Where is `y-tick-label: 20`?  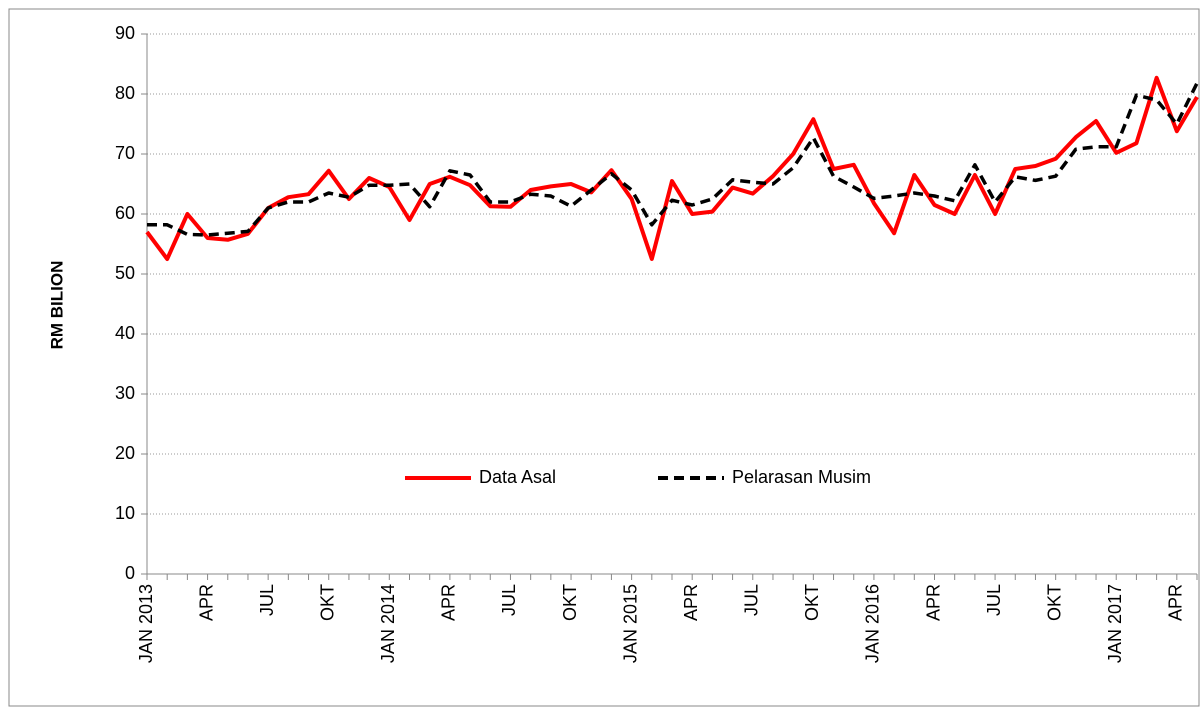
y-tick-label: 20 is located at coordinates (125, 453).